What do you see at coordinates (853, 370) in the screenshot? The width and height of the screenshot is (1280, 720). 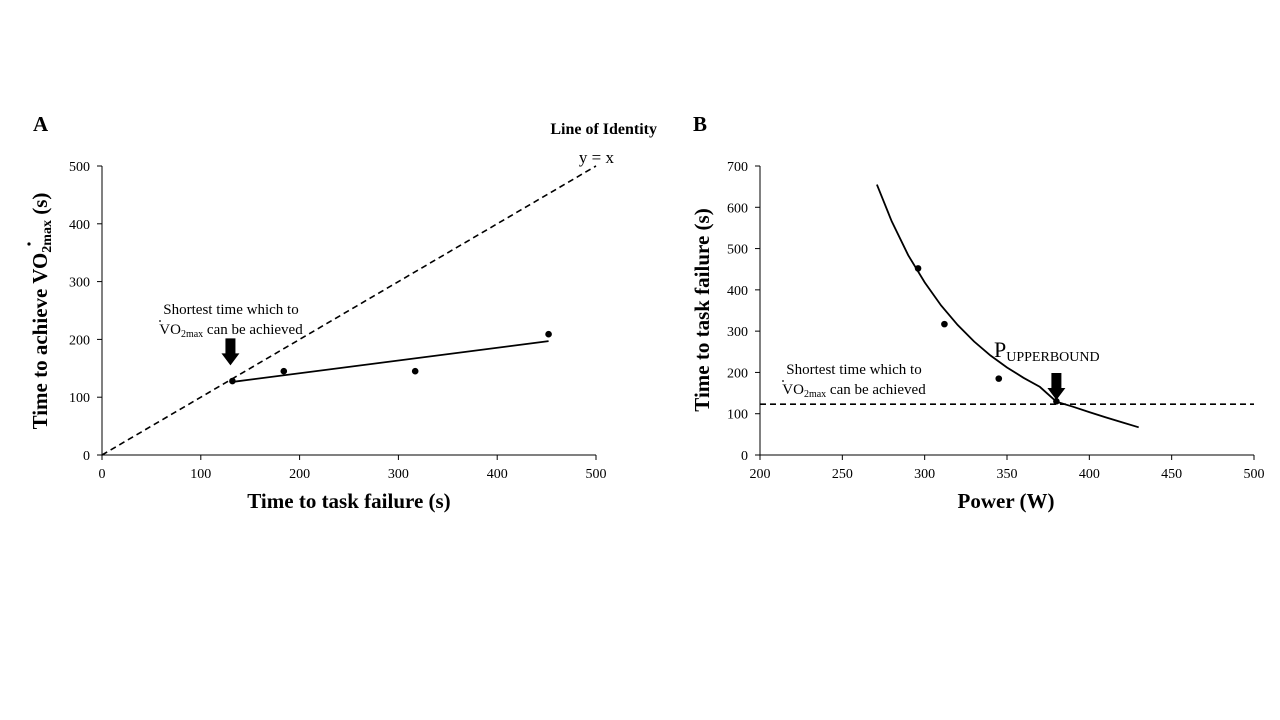 I see `panel-b-shortest-text-line1: Shortest time which to` at bounding box center [853, 370].